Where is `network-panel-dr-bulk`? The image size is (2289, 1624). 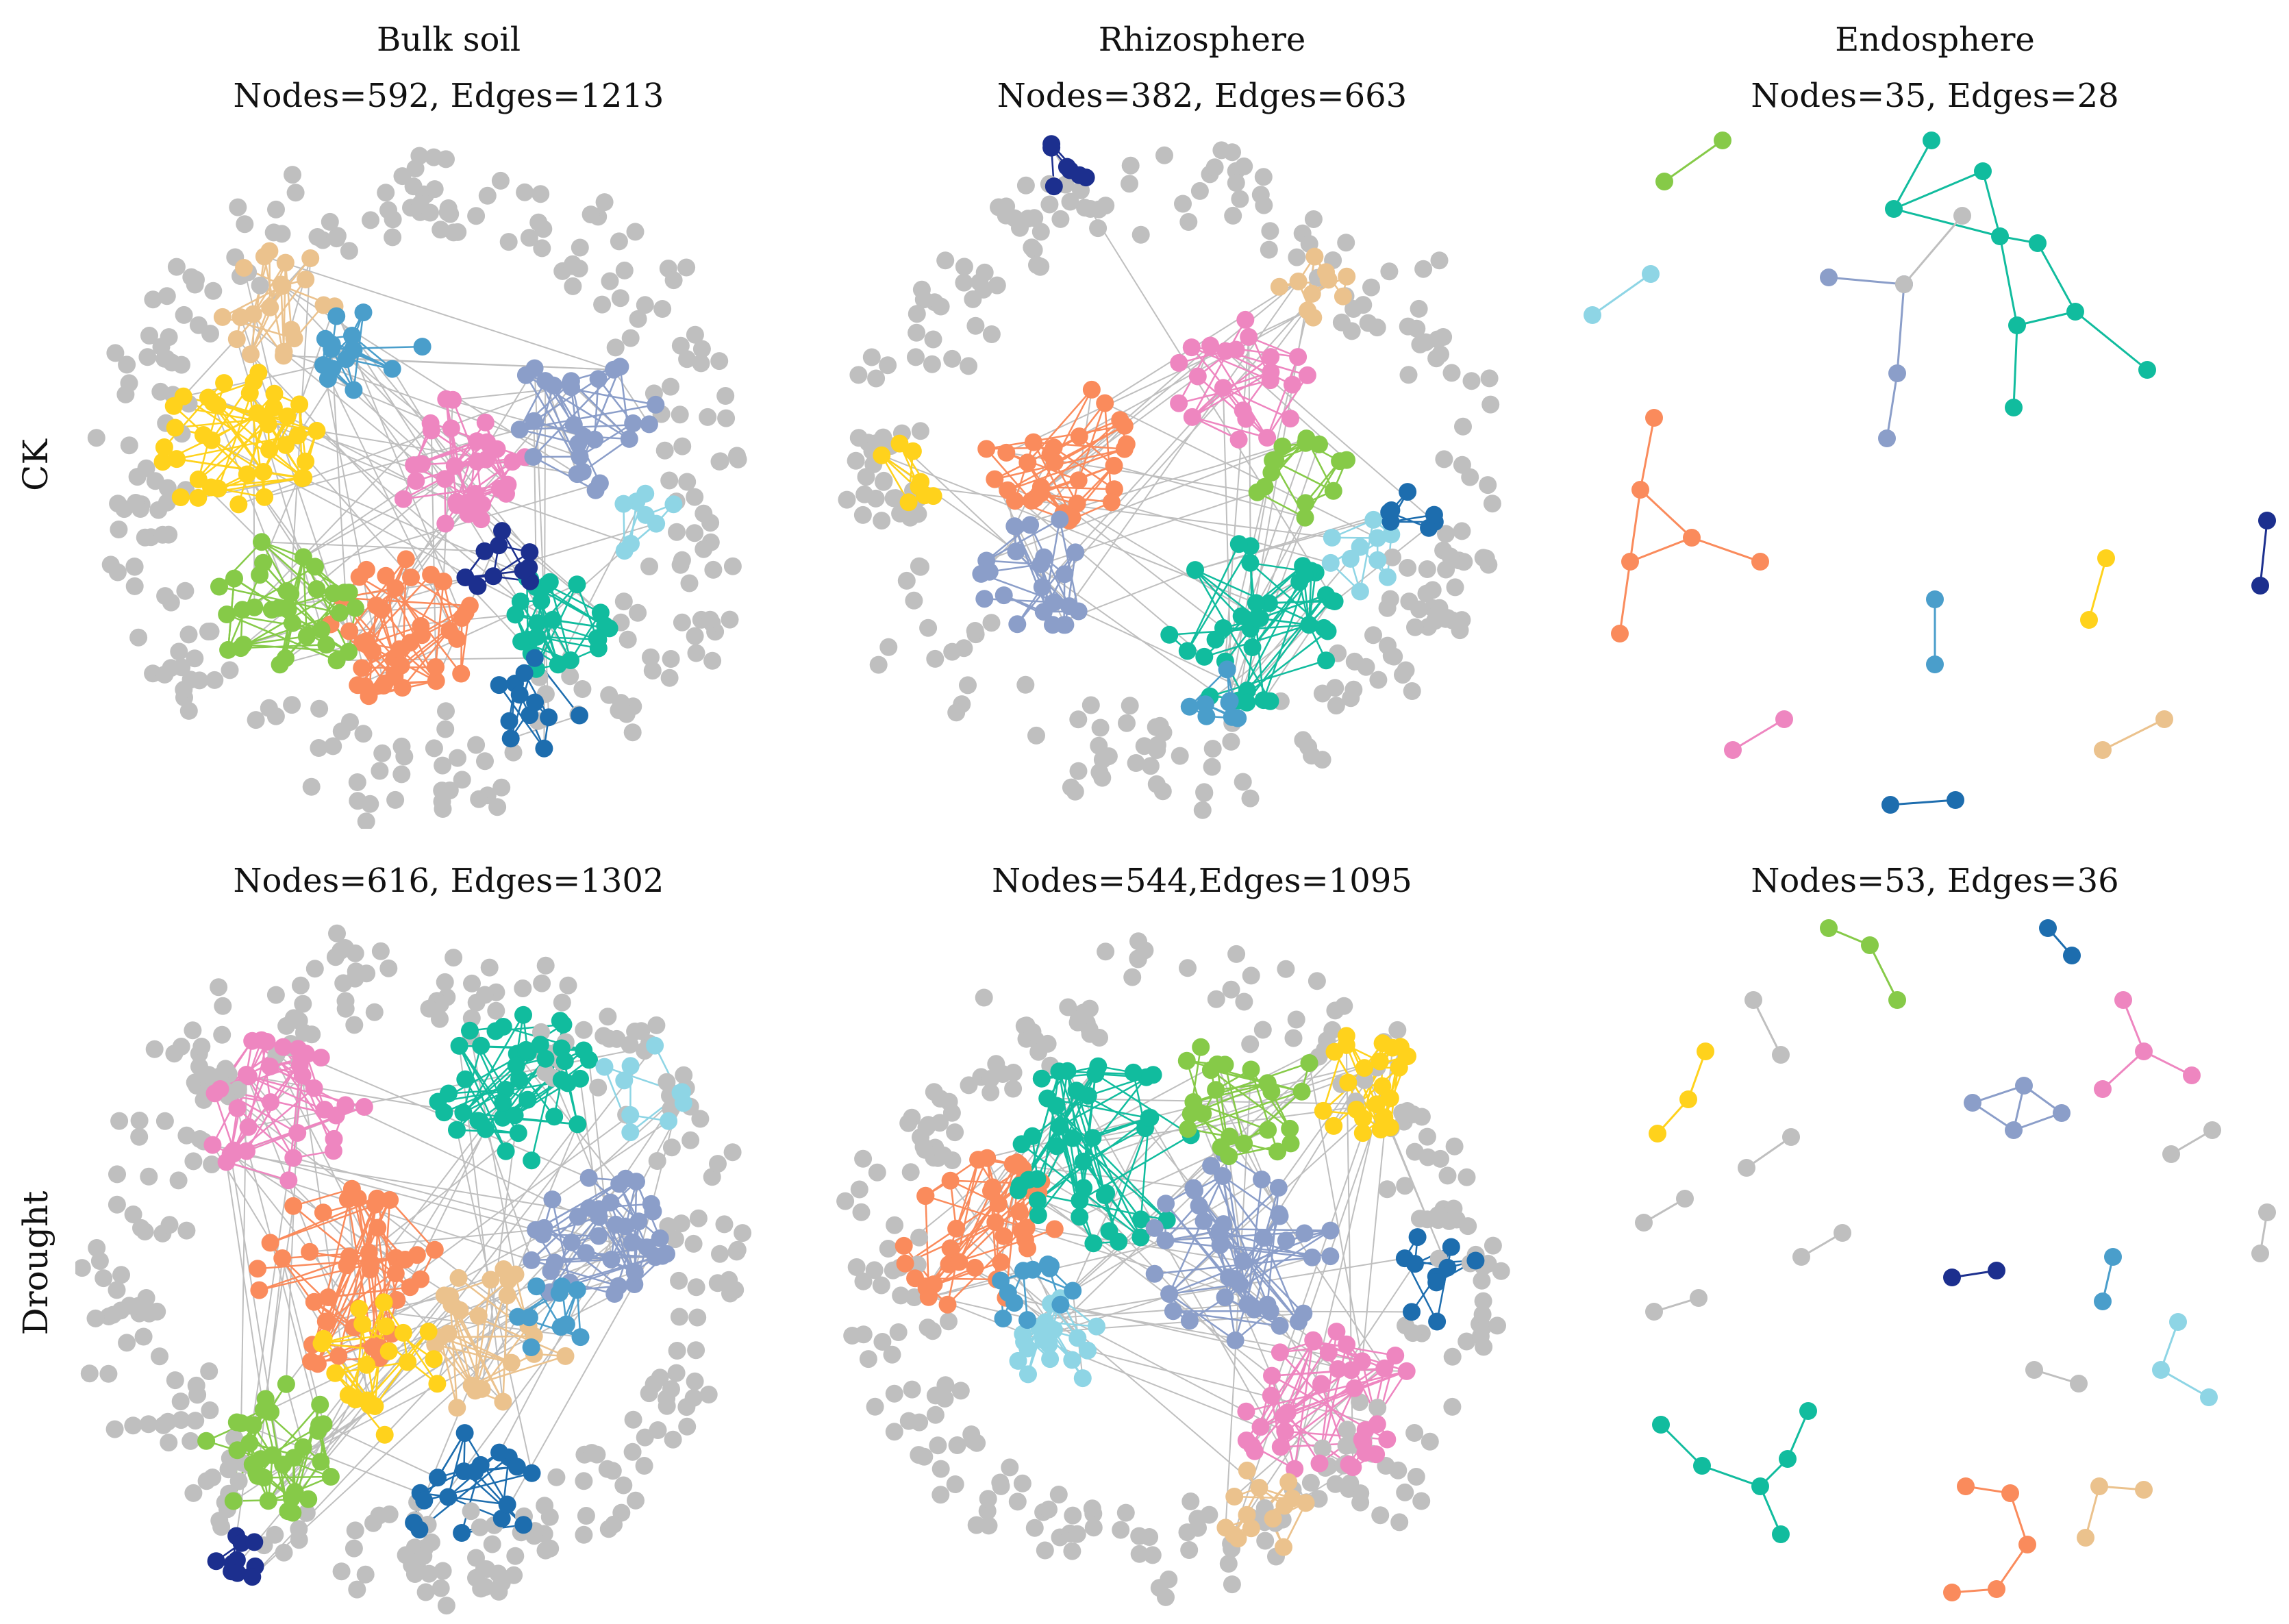 network-panel-dr-bulk is located at coordinates (417, 1267).